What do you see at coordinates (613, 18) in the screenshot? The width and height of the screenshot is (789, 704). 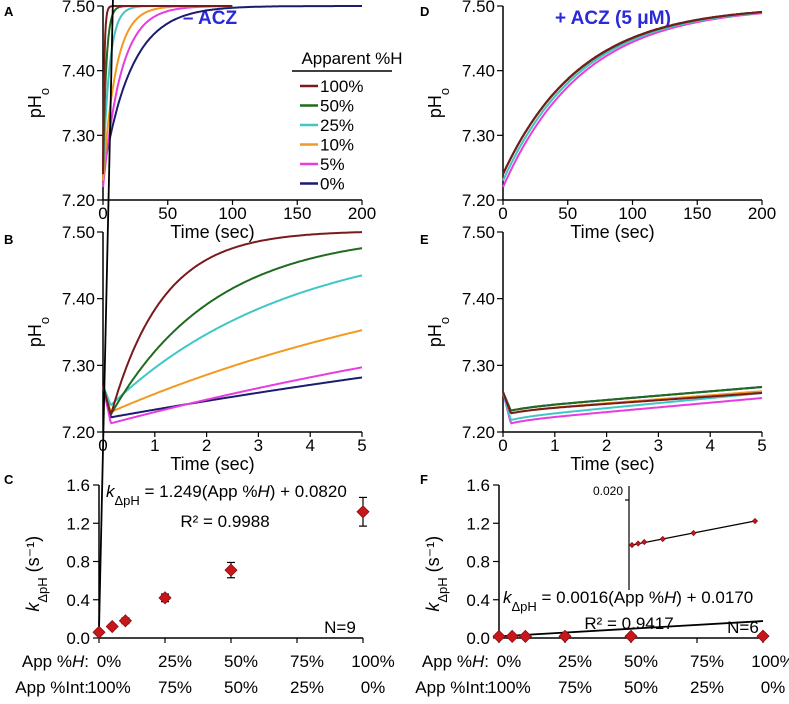 I see `title-plus-acz: + ACZ (5 μM)` at bounding box center [613, 18].